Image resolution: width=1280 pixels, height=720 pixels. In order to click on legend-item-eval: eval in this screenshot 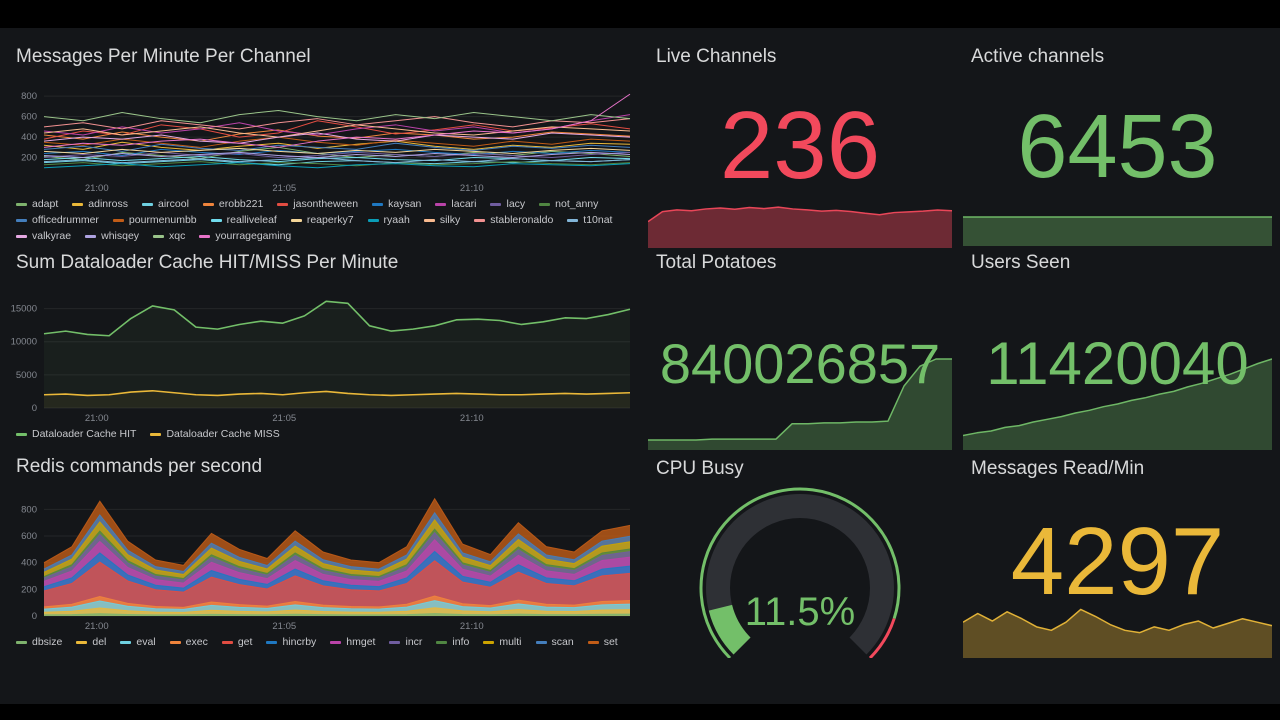, I will do `click(138, 642)`.